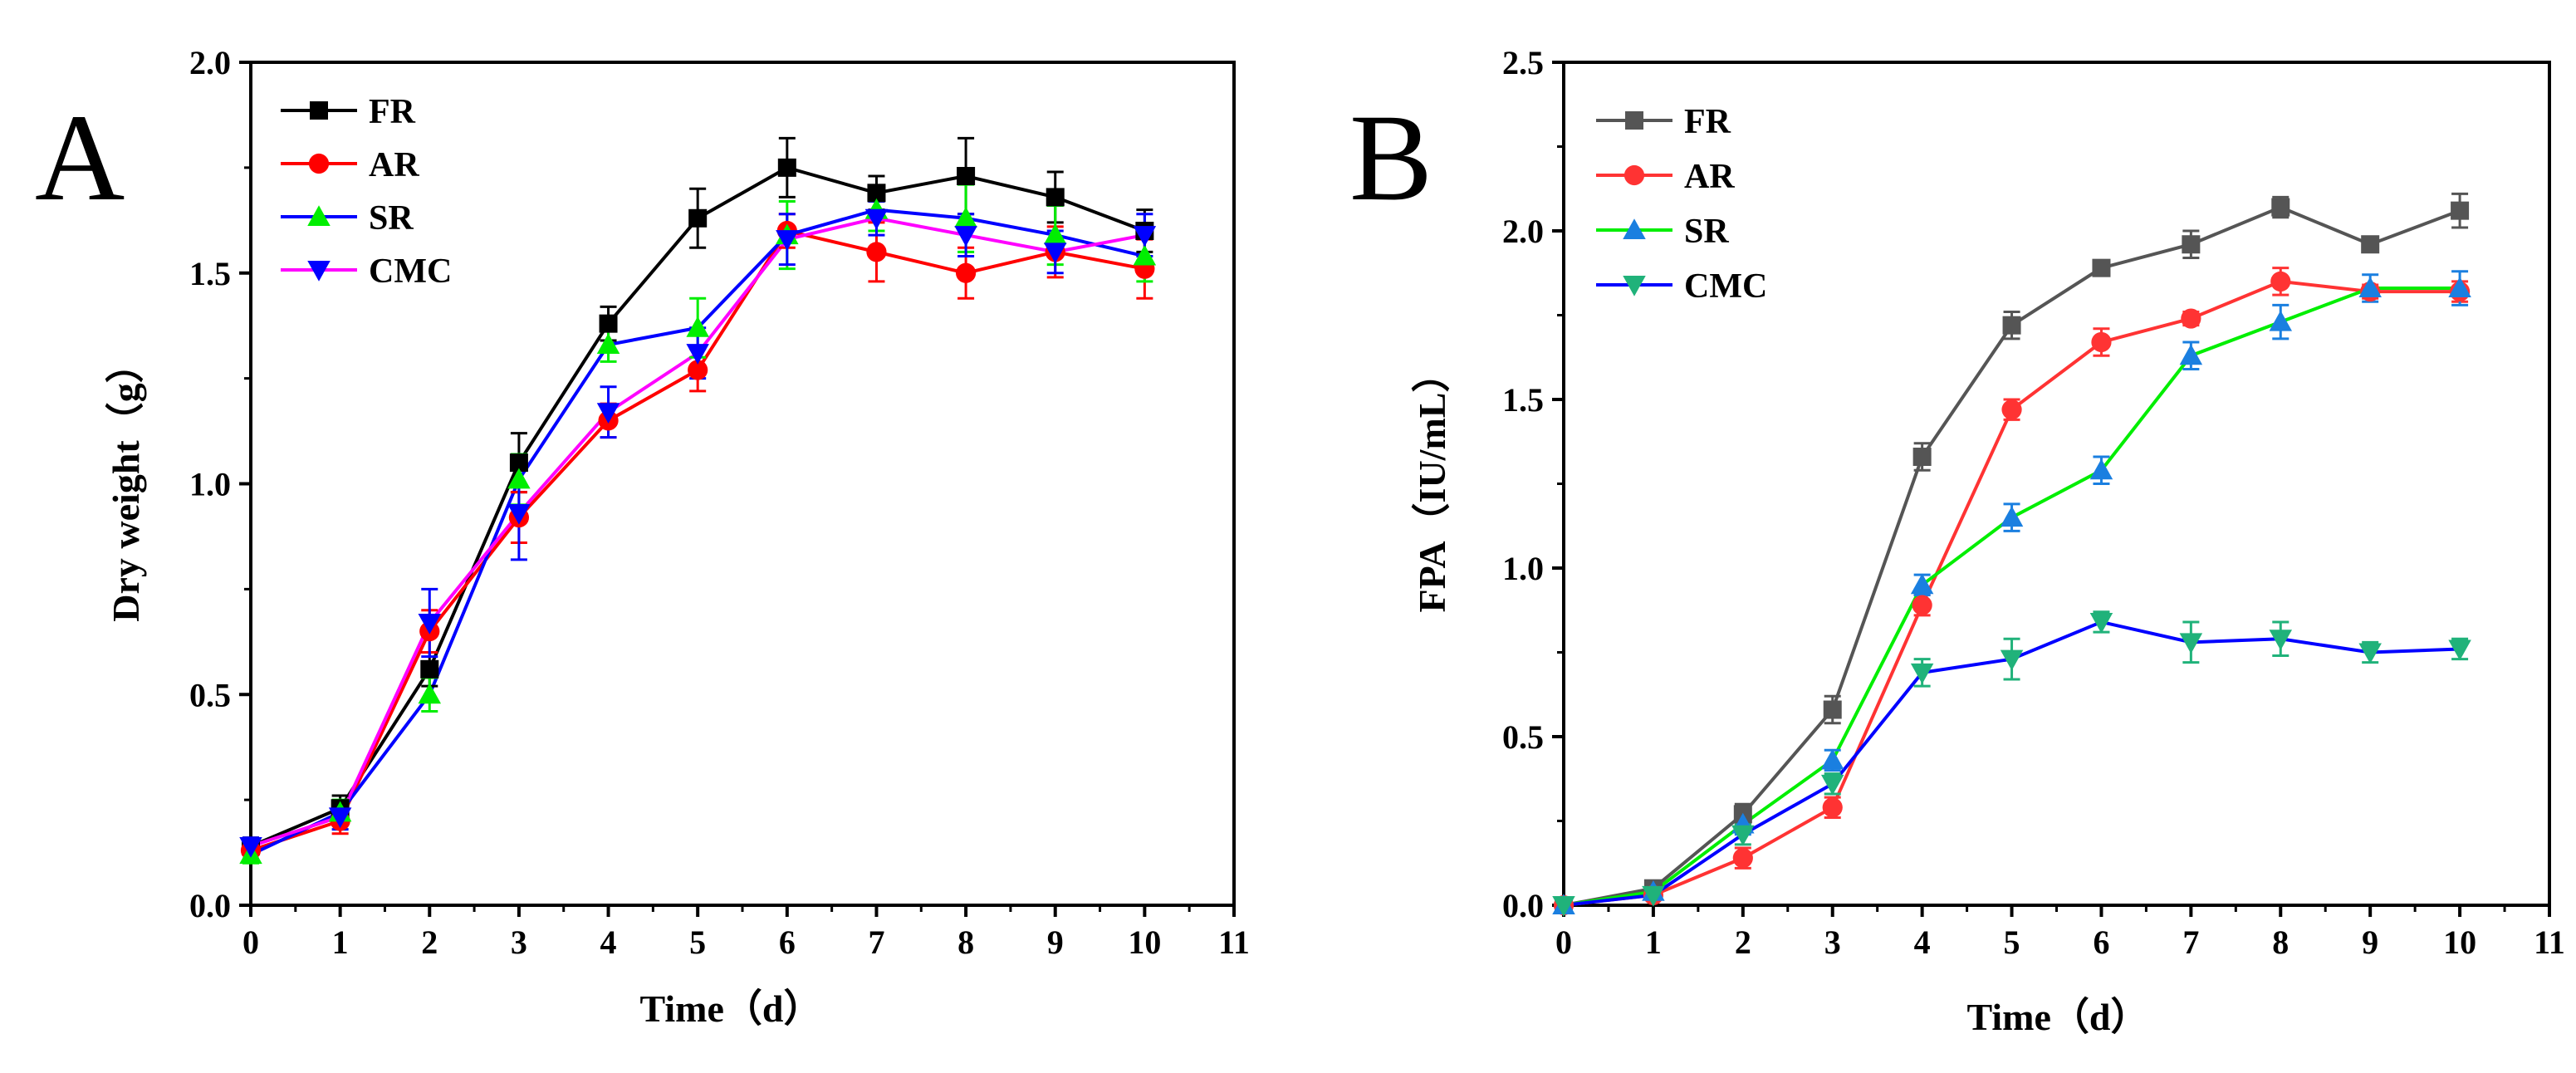 The height and width of the screenshot is (1073, 2576). What do you see at coordinates (210, 274) in the screenshot?
I see `y-tick-label: 1.5` at bounding box center [210, 274].